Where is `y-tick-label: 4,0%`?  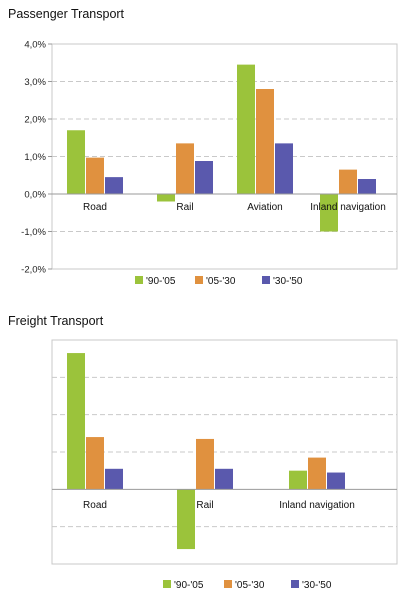 y-tick-label: 4,0% is located at coordinates (35, 45).